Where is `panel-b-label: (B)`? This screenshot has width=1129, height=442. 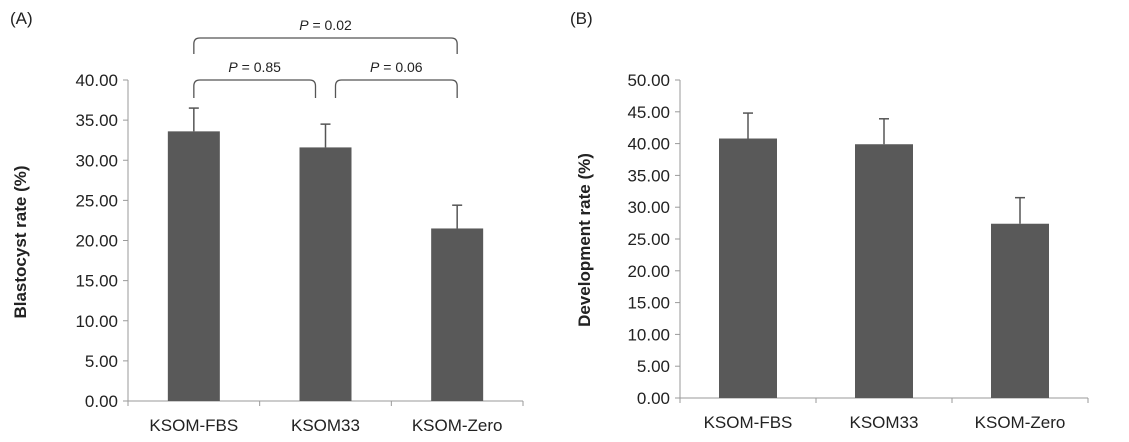 panel-b-label: (B) is located at coordinates (581, 18).